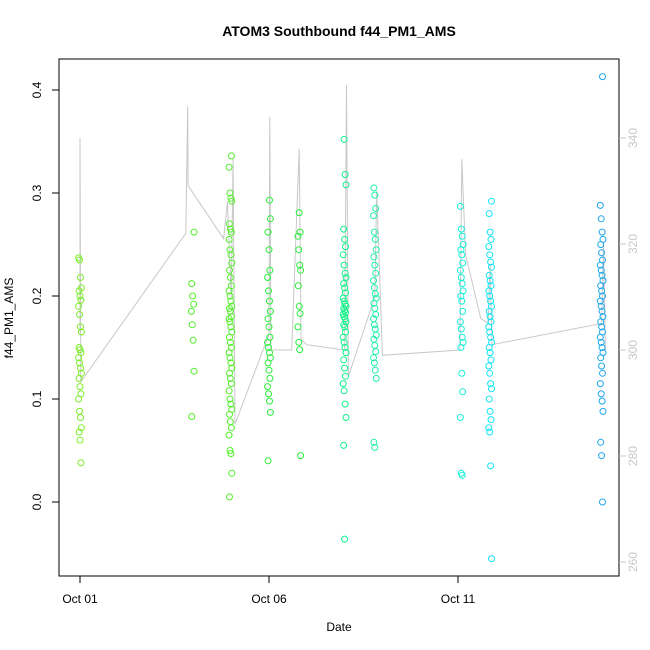 This screenshot has width=650, height=650. I want to click on y-tick-label: 0.3, so click(37, 192).